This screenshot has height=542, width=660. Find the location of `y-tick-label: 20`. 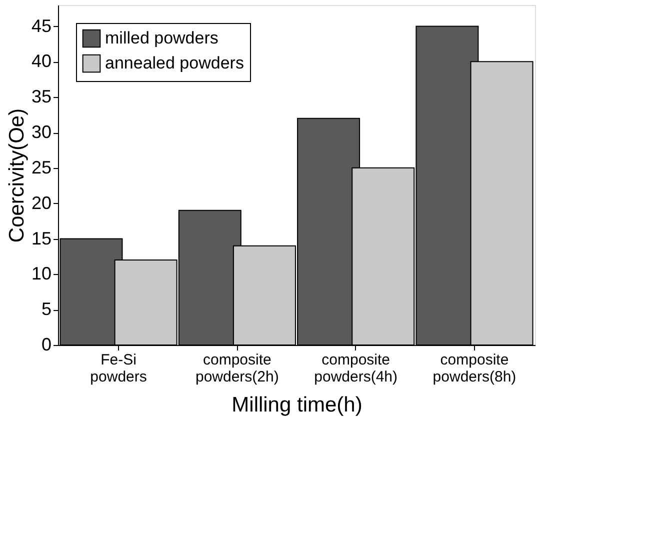

y-tick-label: 20 is located at coordinates (41, 202).